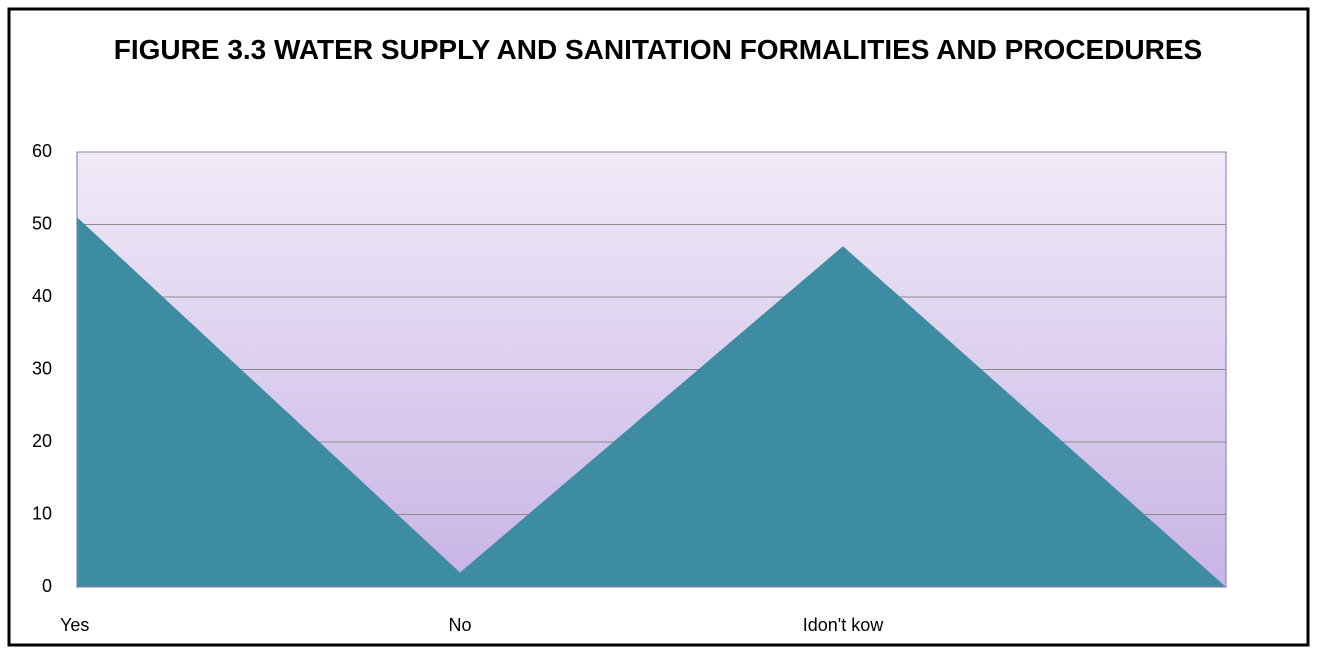 Image resolution: width=1317 pixels, height=654 pixels. What do you see at coordinates (42, 513) in the screenshot?
I see `y-tick-label: 10` at bounding box center [42, 513].